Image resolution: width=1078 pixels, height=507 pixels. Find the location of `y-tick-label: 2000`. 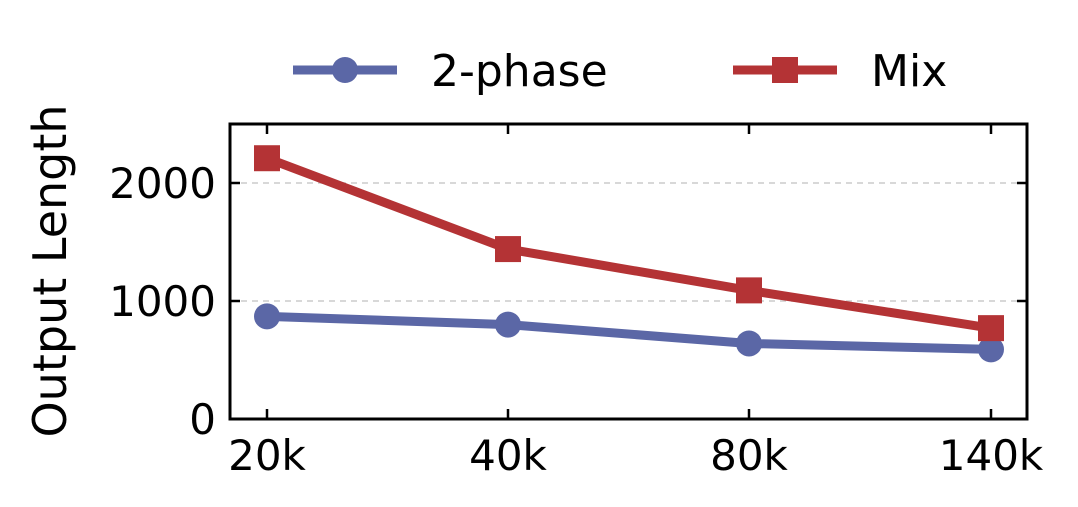

y-tick-label: 2000 is located at coordinates (162, 183).